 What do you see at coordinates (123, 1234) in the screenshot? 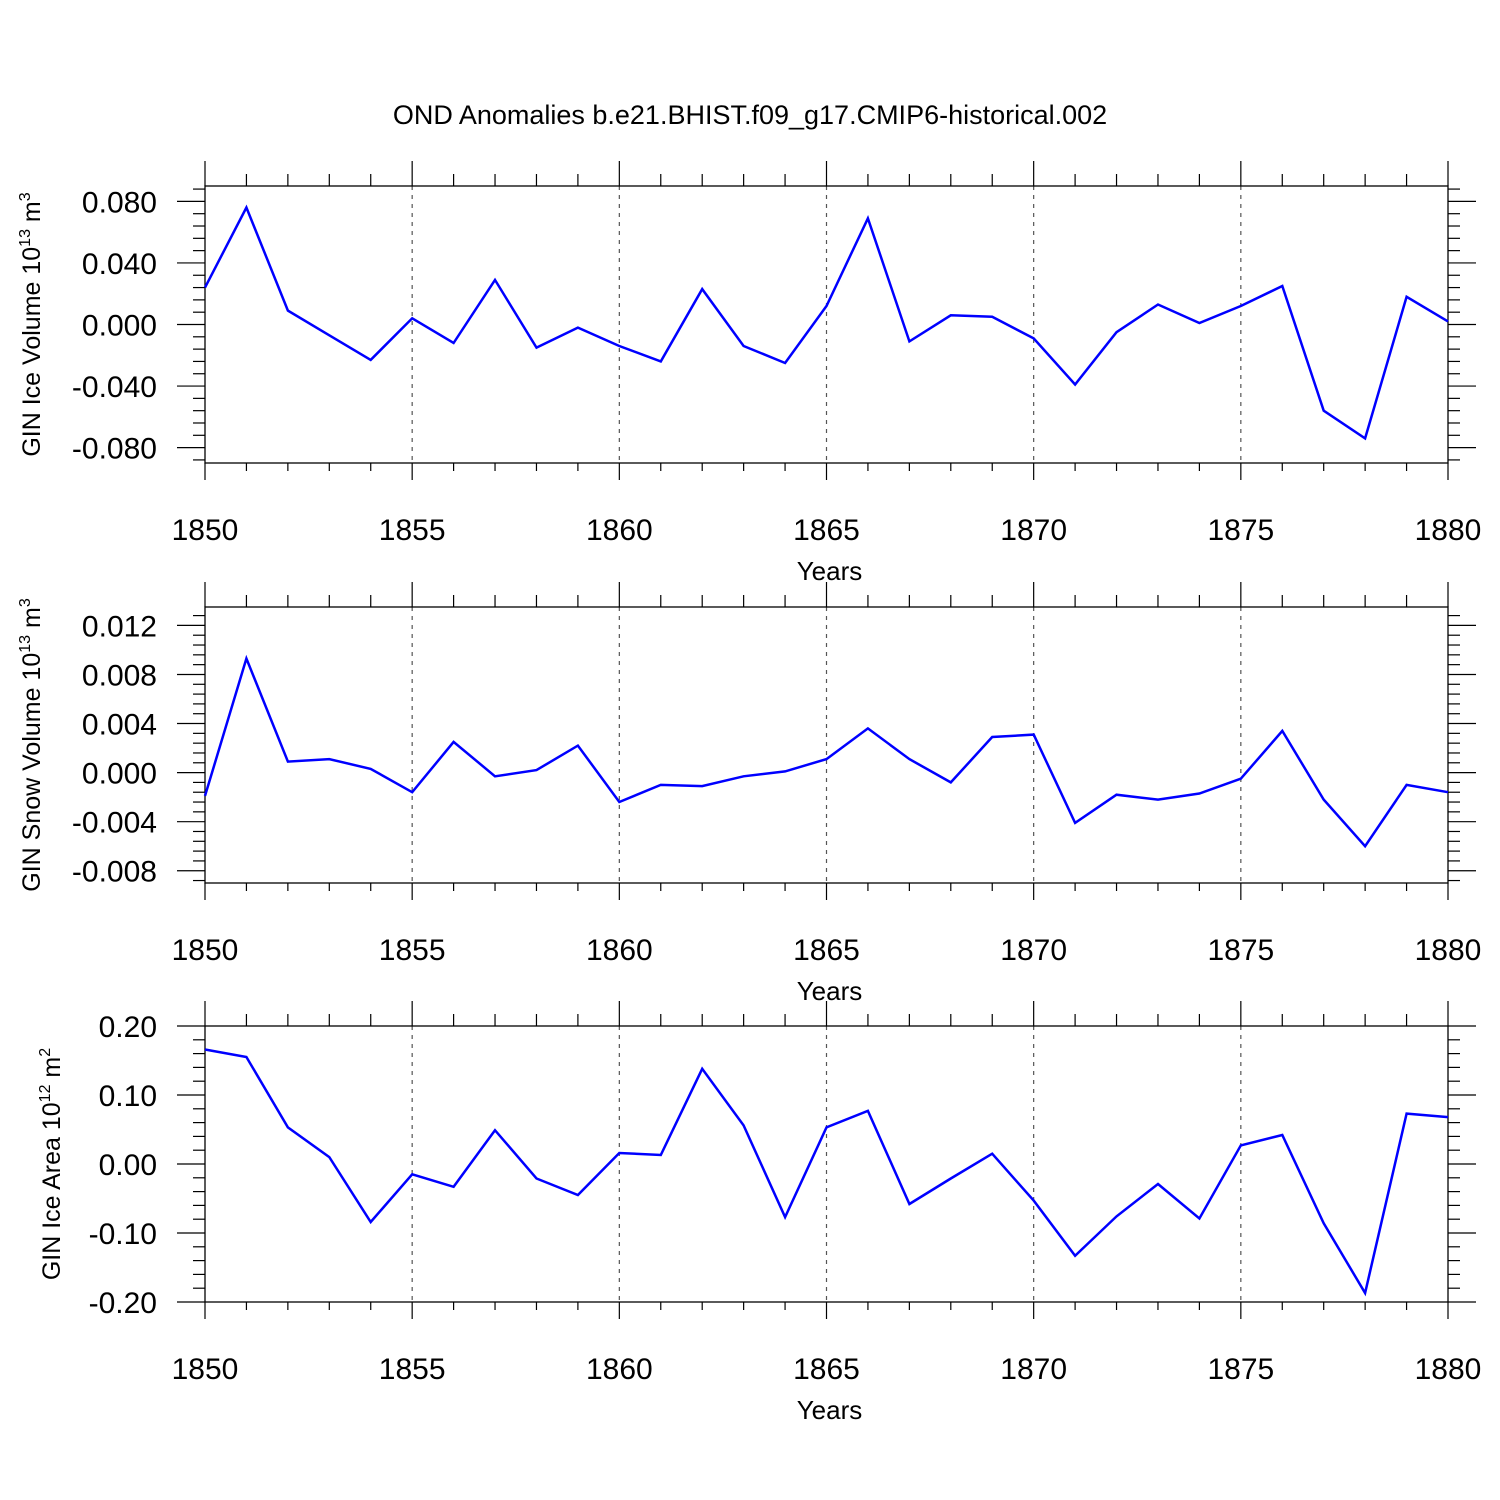
I see `y-tick-label: -0.10` at bounding box center [123, 1234].